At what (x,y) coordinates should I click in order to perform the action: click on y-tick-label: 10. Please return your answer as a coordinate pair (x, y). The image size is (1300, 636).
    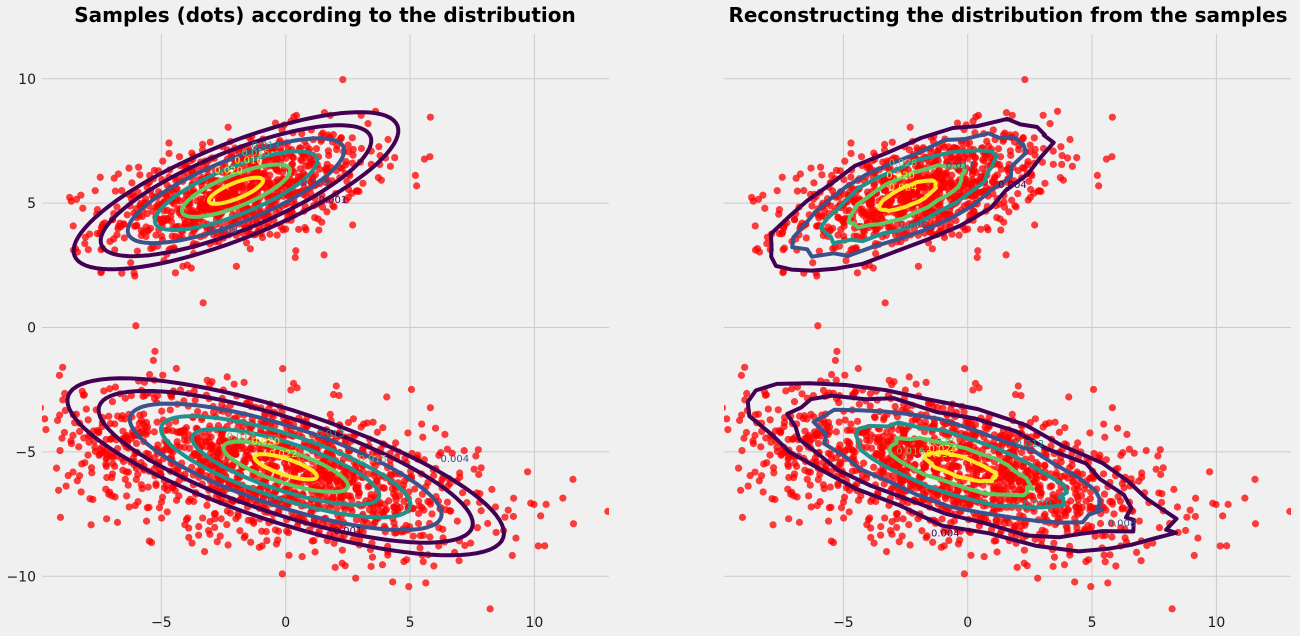
    Looking at the image, I should click on (27, 80).